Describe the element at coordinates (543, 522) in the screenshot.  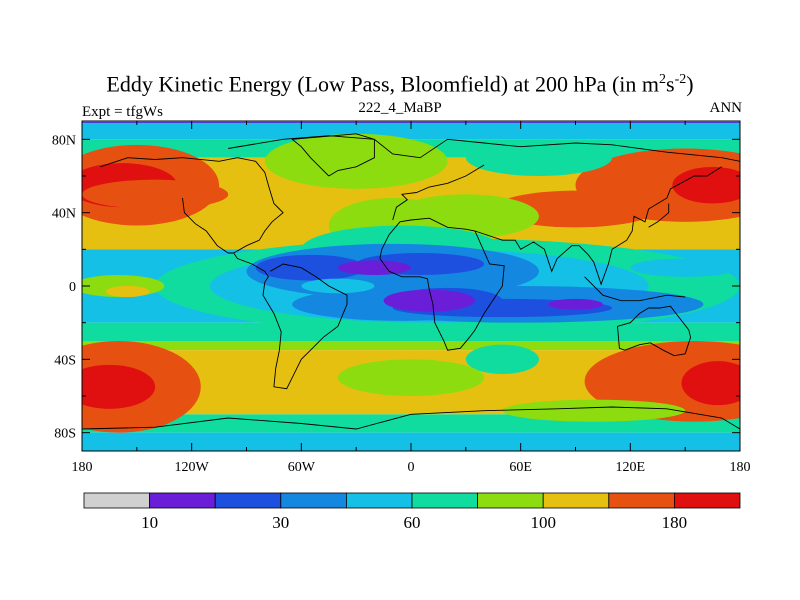
I see `colorbar-label: 100` at that location.